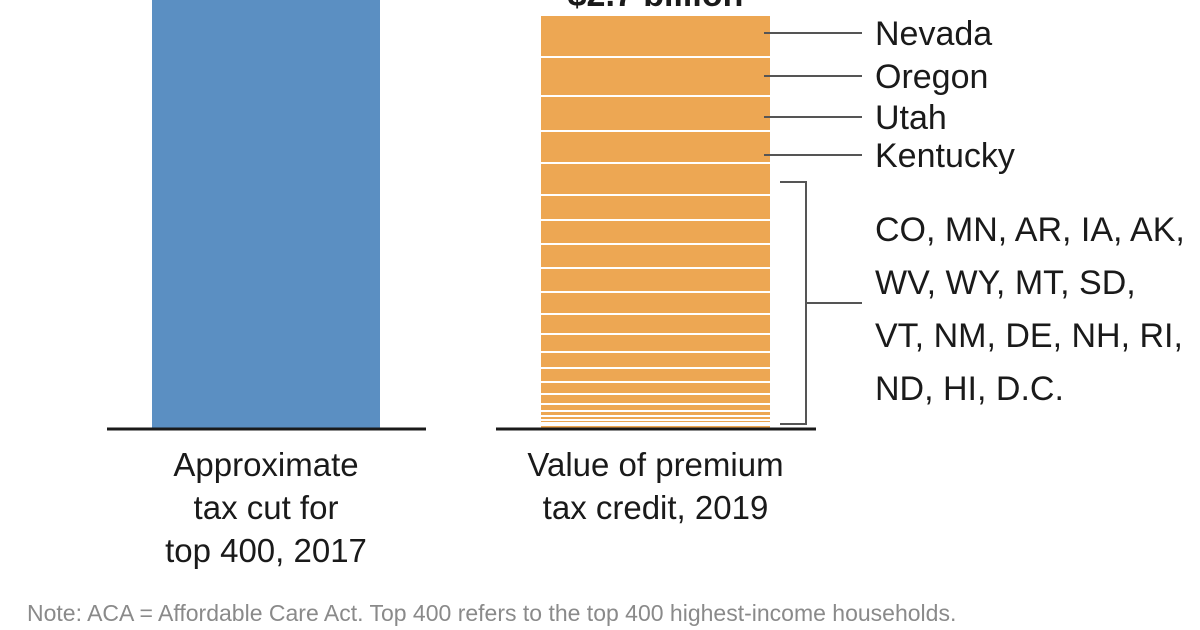 The height and width of the screenshot is (630, 1200). Describe the element at coordinates (265, 464) in the screenshot. I see `category-label: Approximate` at that location.